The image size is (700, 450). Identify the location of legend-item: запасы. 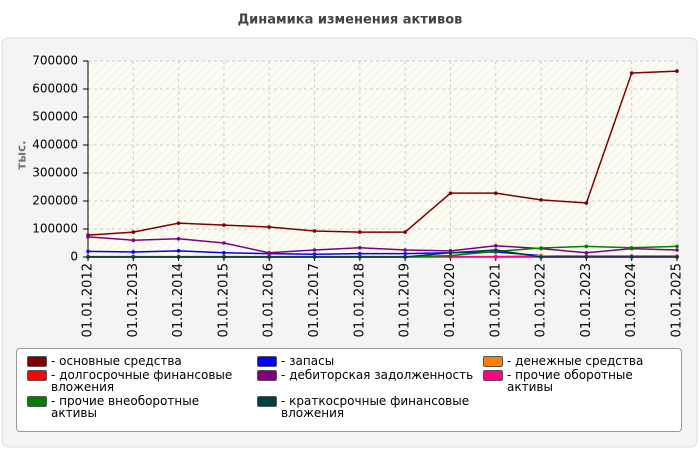
(370, 361).